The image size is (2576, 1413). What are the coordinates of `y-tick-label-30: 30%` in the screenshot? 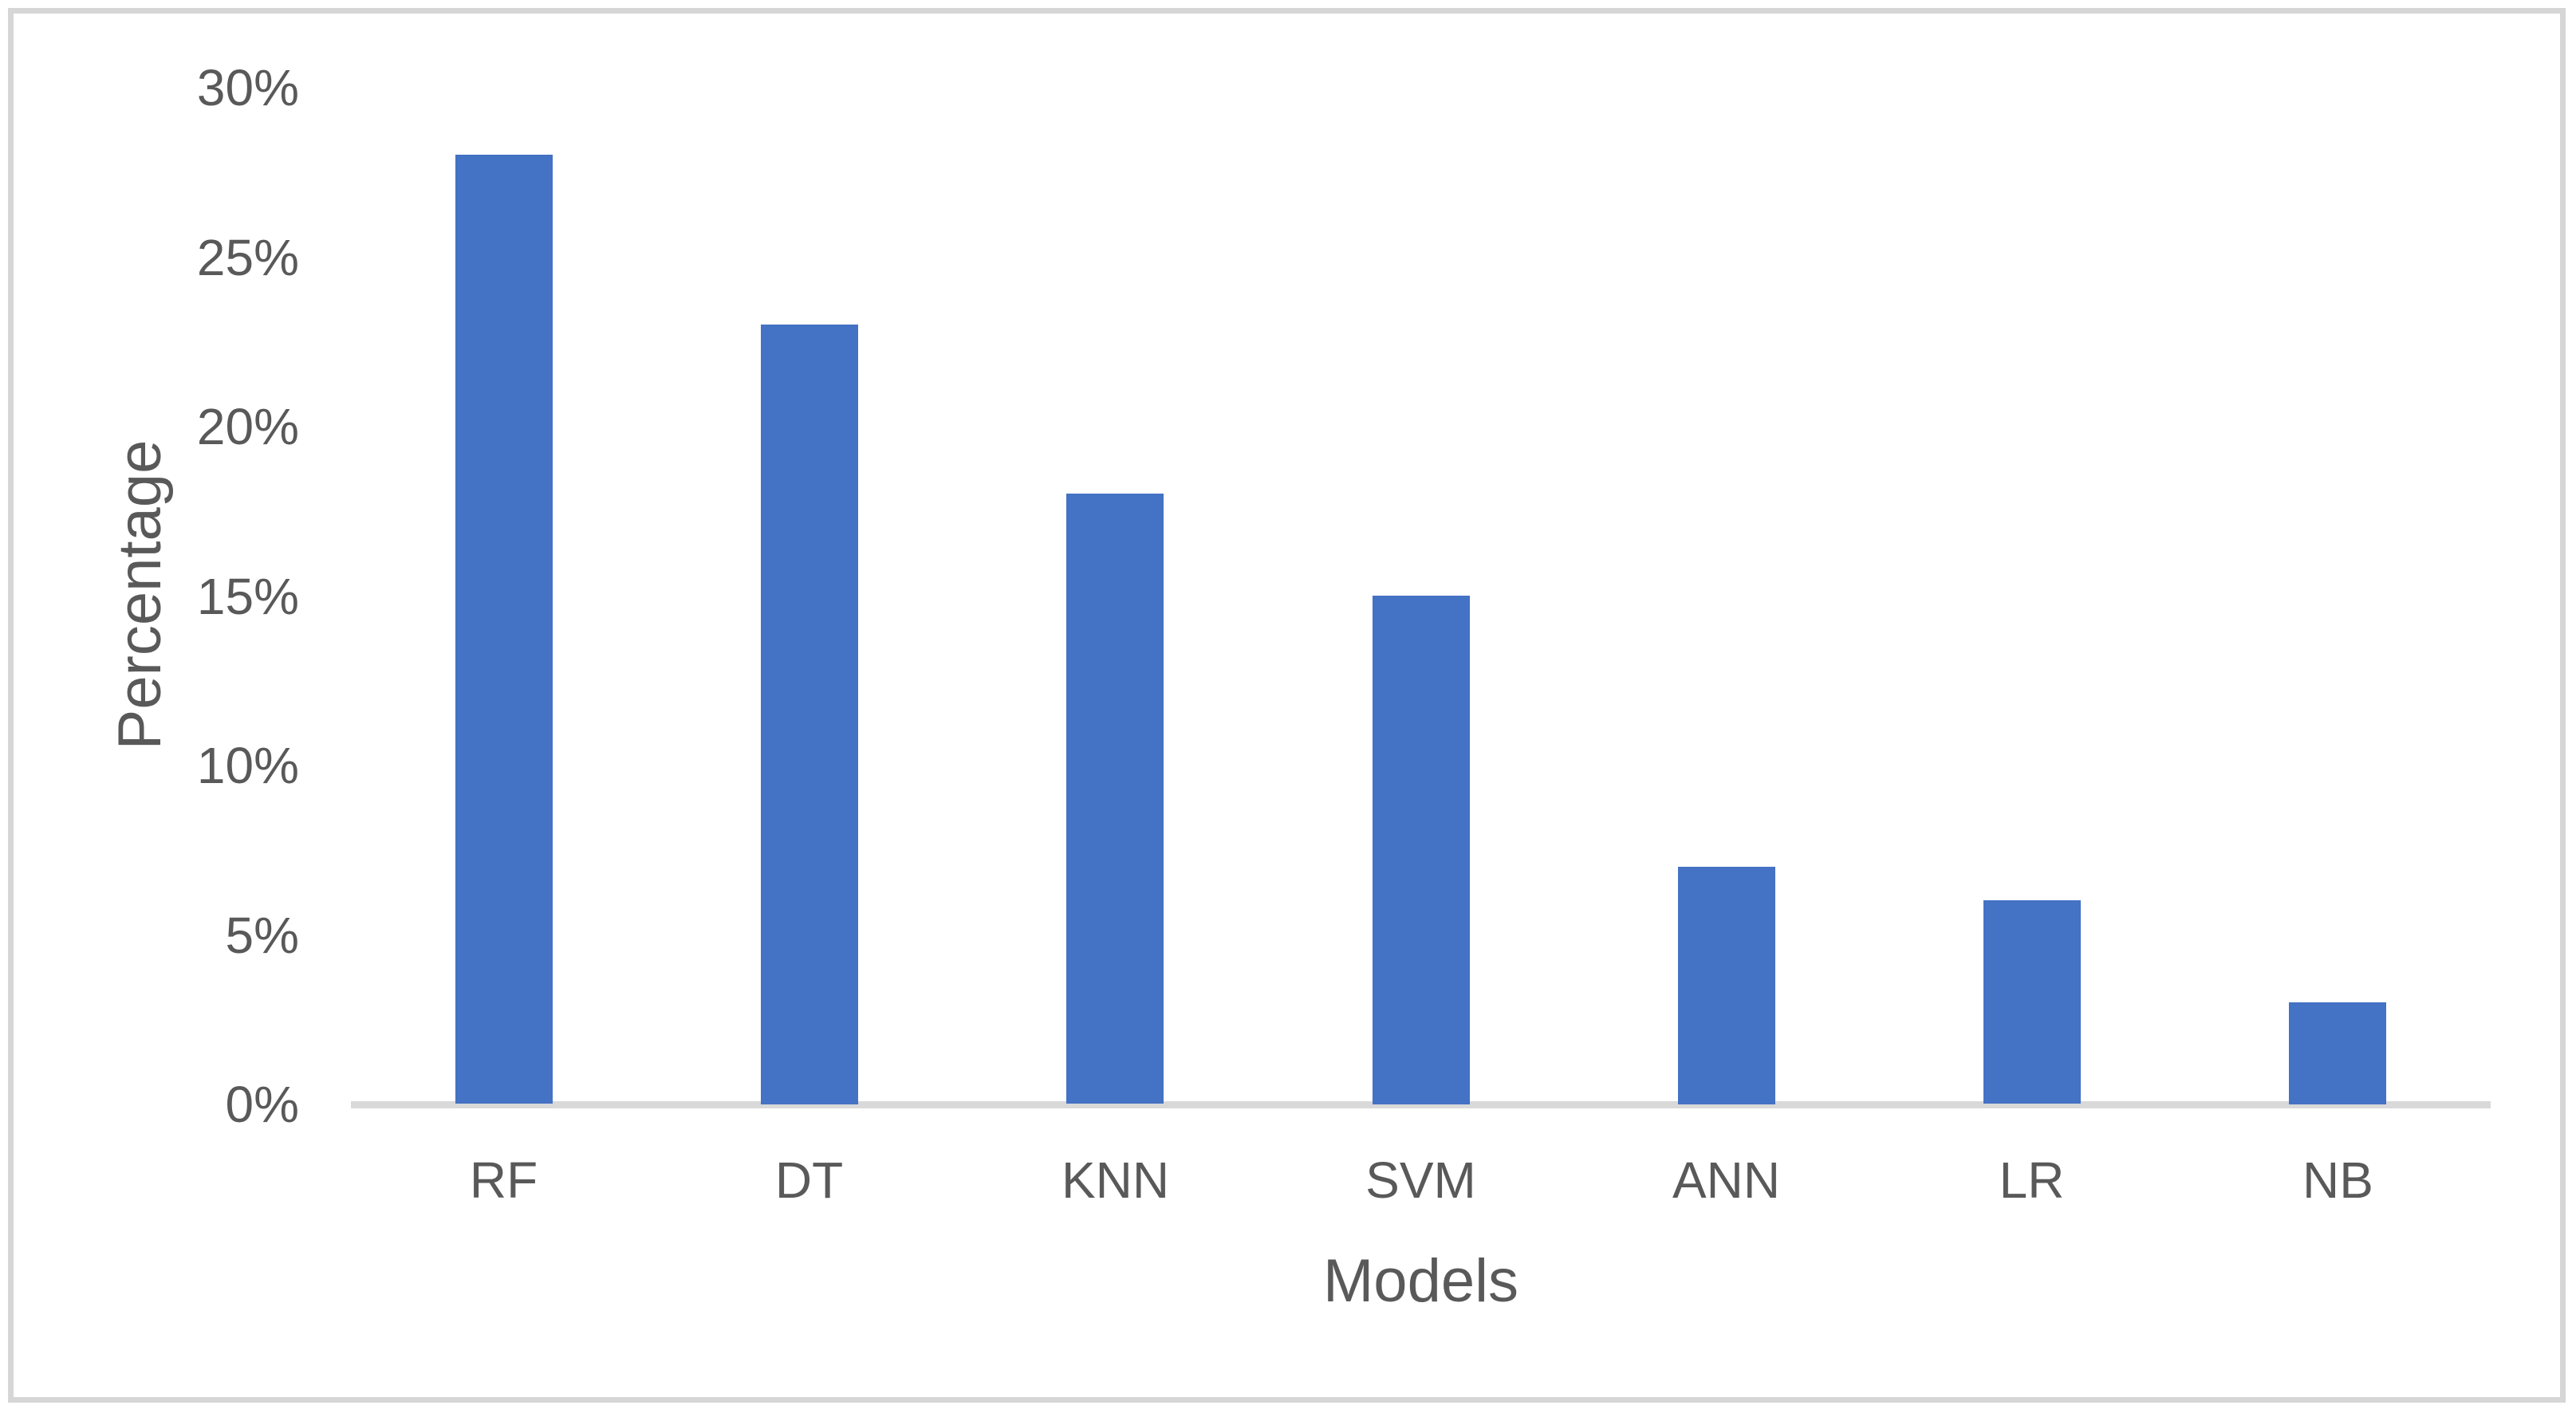 It's located at (247, 87).